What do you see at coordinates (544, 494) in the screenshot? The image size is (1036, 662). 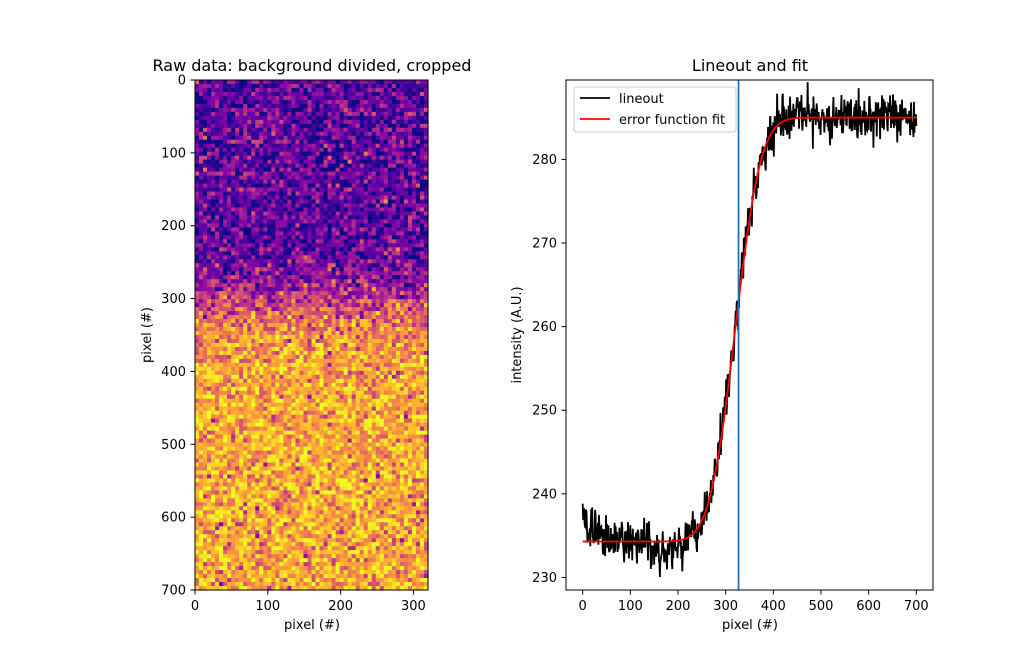 I see `lineout-y-tick-label: 240` at bounding box center [544, 494].